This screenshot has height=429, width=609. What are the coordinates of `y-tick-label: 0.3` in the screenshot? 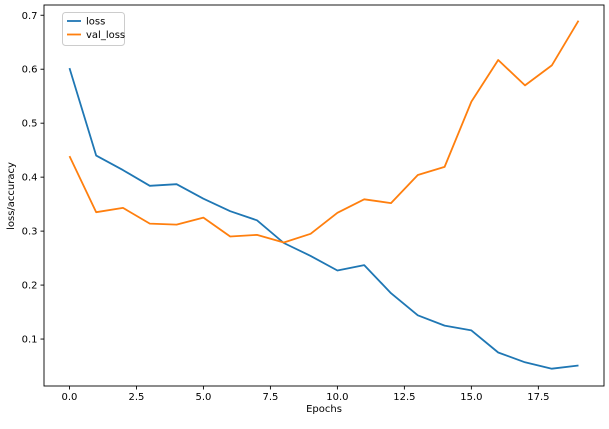 It's located at (30, 232).